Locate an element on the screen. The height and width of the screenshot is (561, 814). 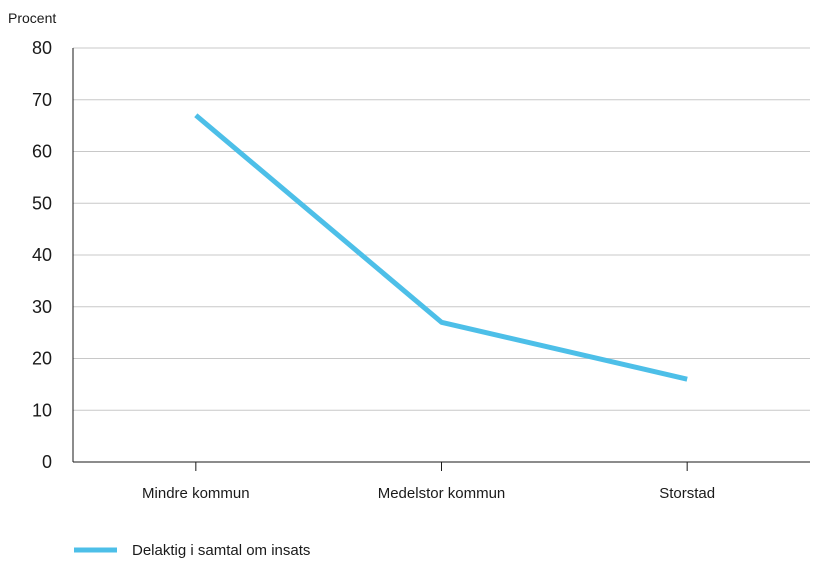
y-tick-label: 80 is located at coordinates (42, 48).